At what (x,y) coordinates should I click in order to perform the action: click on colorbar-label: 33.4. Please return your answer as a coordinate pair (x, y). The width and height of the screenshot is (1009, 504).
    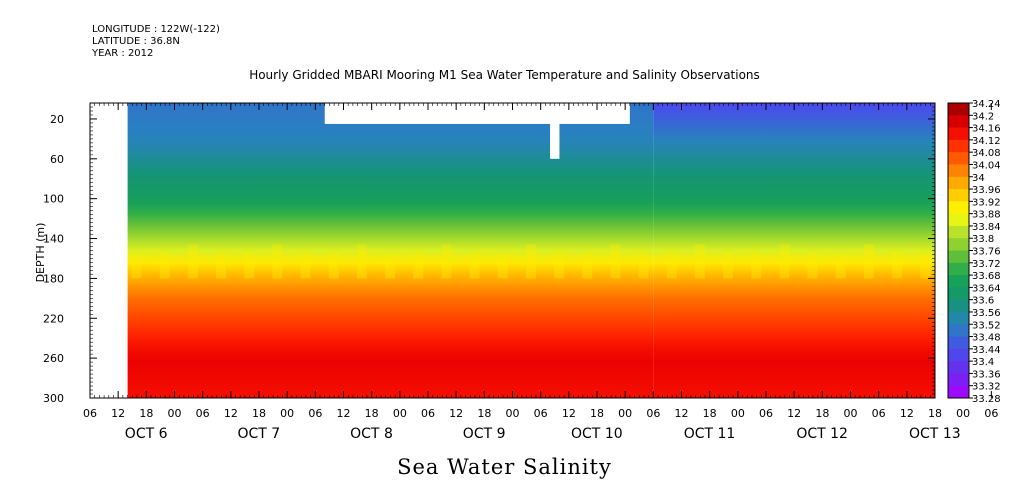
    Looking at the image, I should click on (983, 362).